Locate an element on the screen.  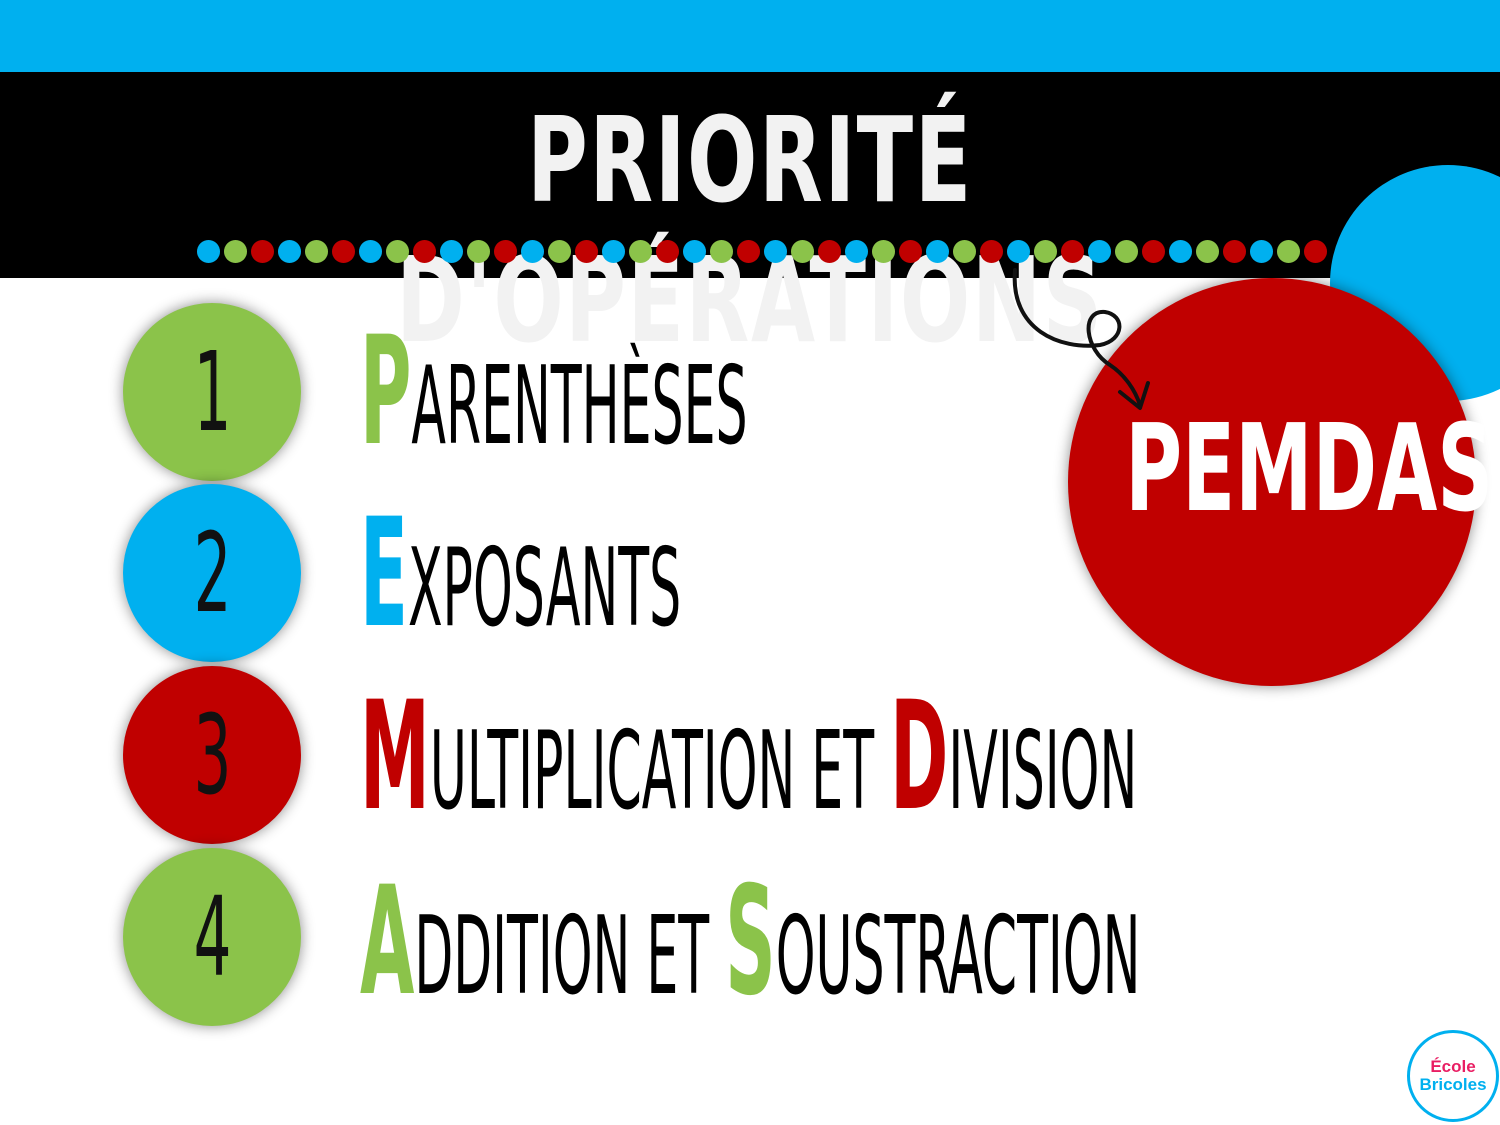
step-initial-letter: D is located at coordinates (919, 757).